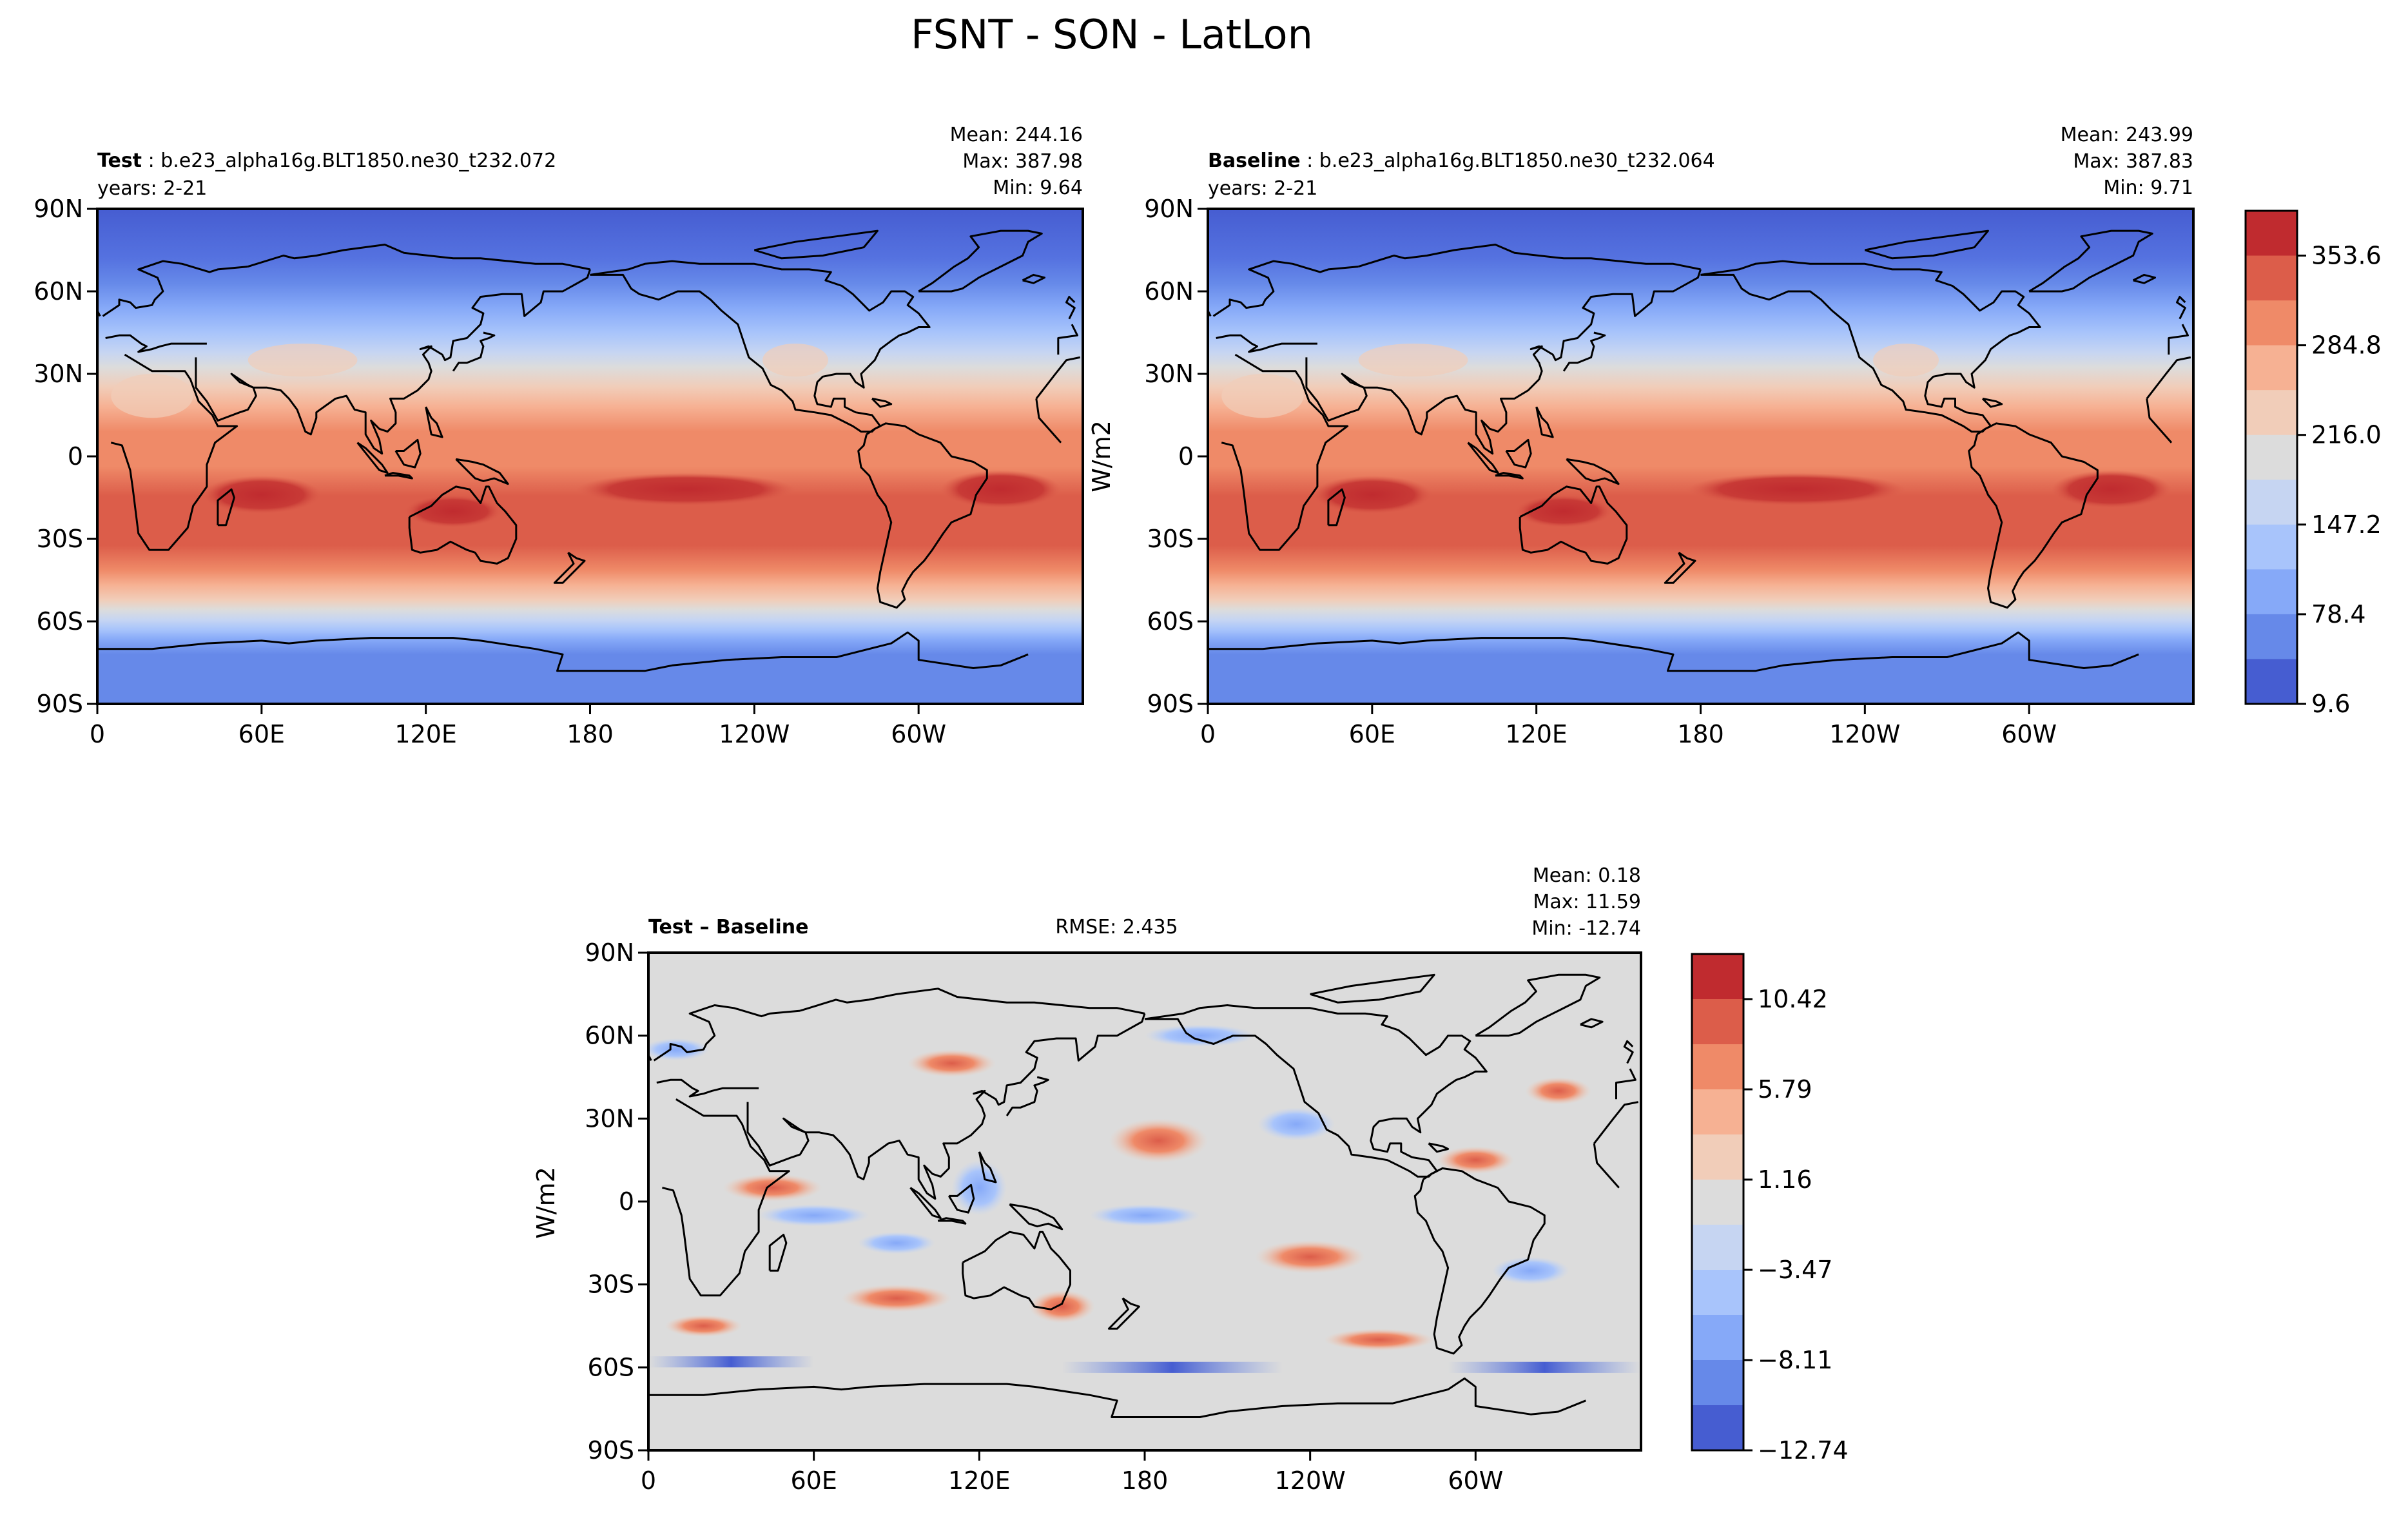 The height and width of the screenshot is (1518, 2408). Describe the element at coordinates (2330, 704) in the screenshot. I see `colorbar-tick-label: 9.6` at that location.